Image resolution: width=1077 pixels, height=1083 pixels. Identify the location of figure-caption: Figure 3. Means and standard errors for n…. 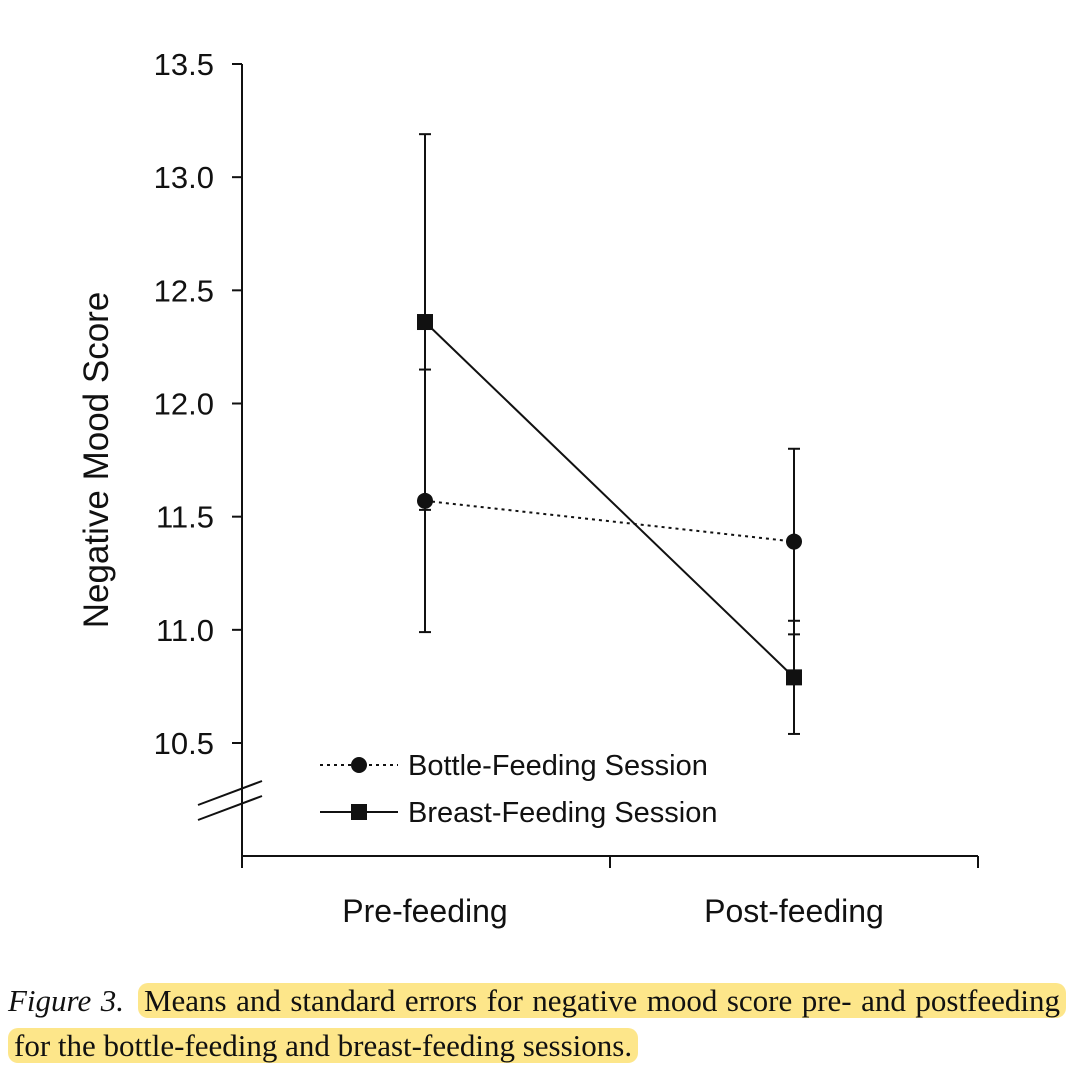
(537, 1023).